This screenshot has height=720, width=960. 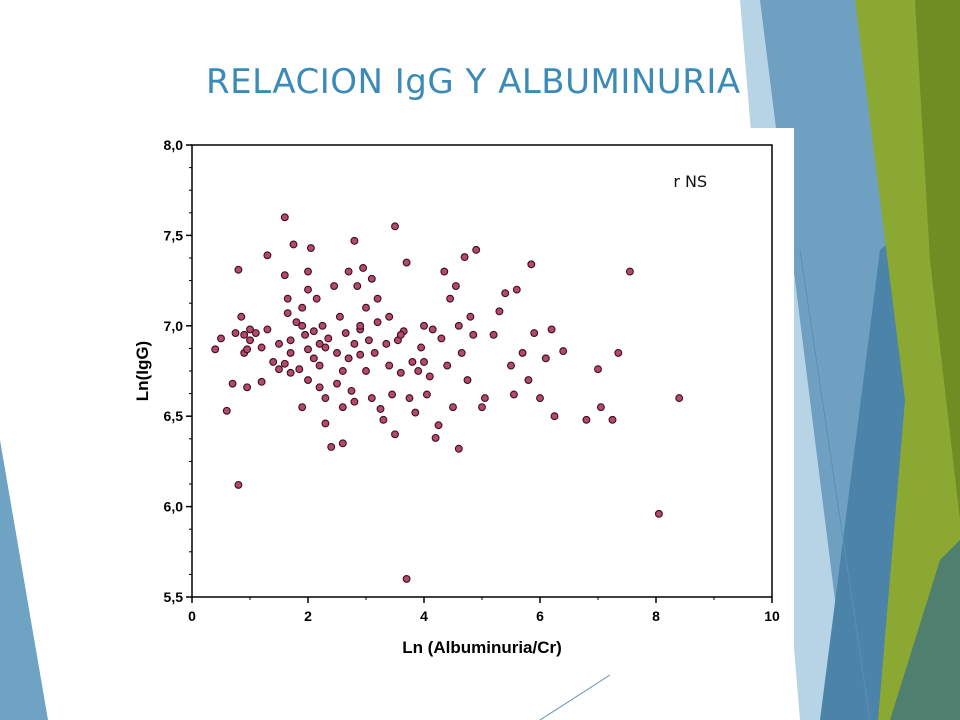 What do you see at coordinates (192, 616) in the screenshot?
I see `x-tick-label: 0` at bounding box center [192, 616].